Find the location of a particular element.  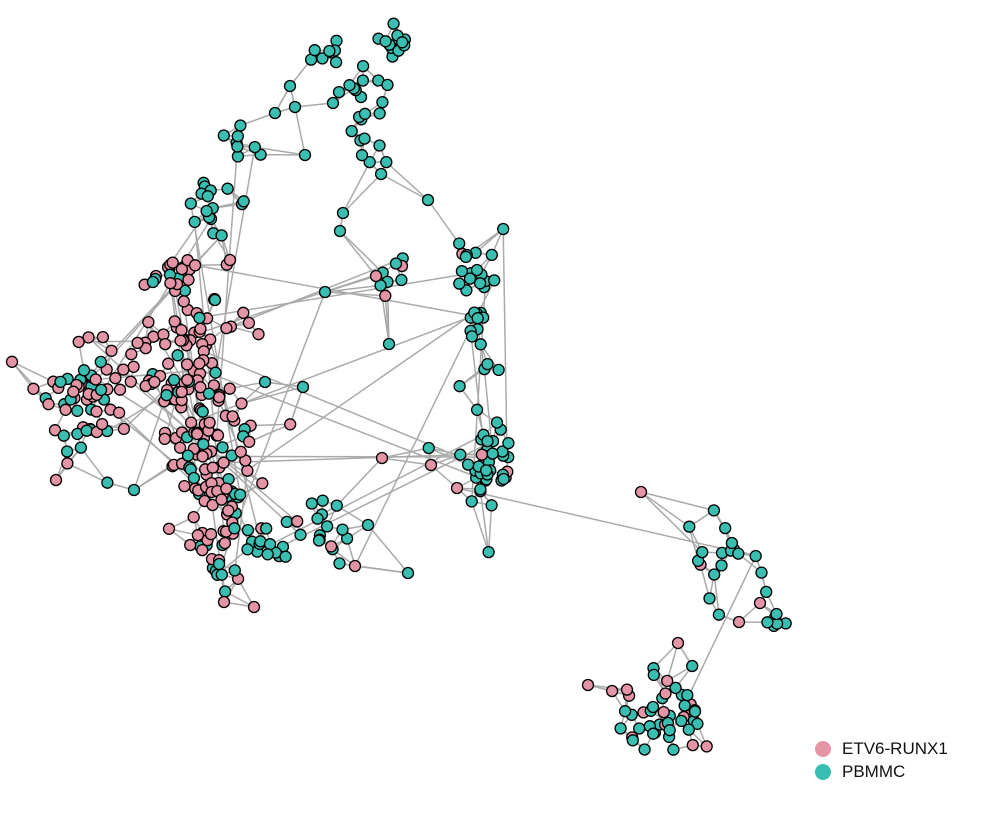

legend-item-pbmmc: PBMMC is located at coordinates (881, 771).